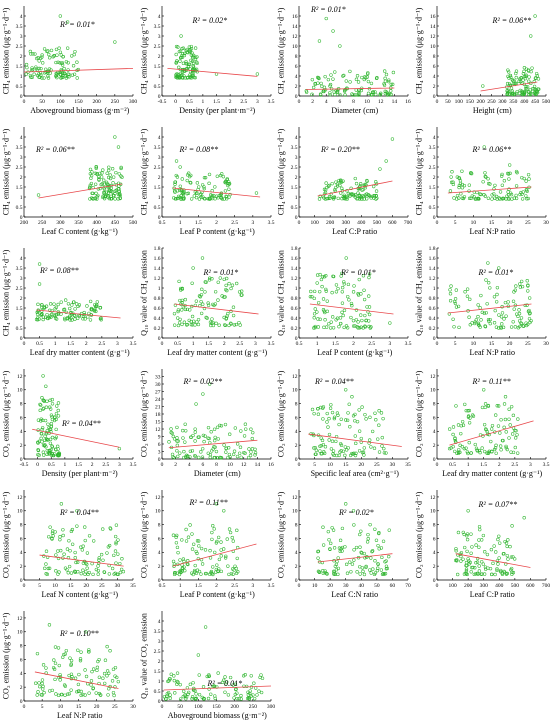  I want to click on y-tick-label: 6, so click(158, 445).